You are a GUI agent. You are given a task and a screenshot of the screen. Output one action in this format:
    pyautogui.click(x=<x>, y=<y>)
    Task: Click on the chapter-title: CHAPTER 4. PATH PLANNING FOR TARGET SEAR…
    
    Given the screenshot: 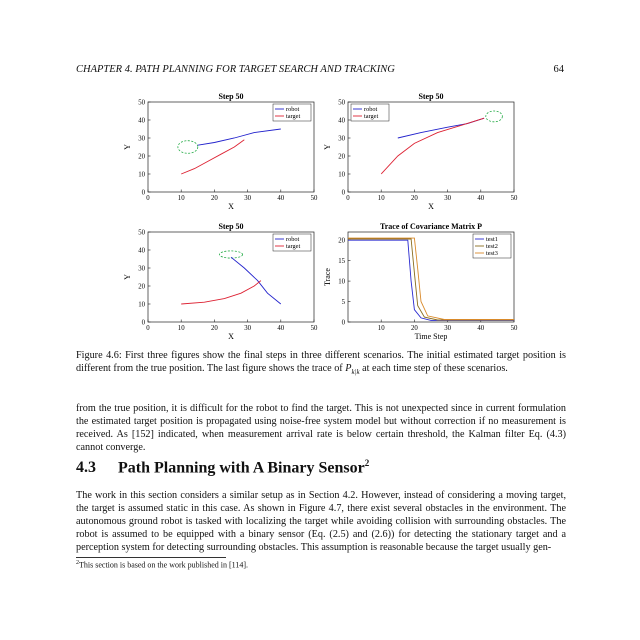 What is the action you would take?
    pyautogui.click(x=235, y=69)
    